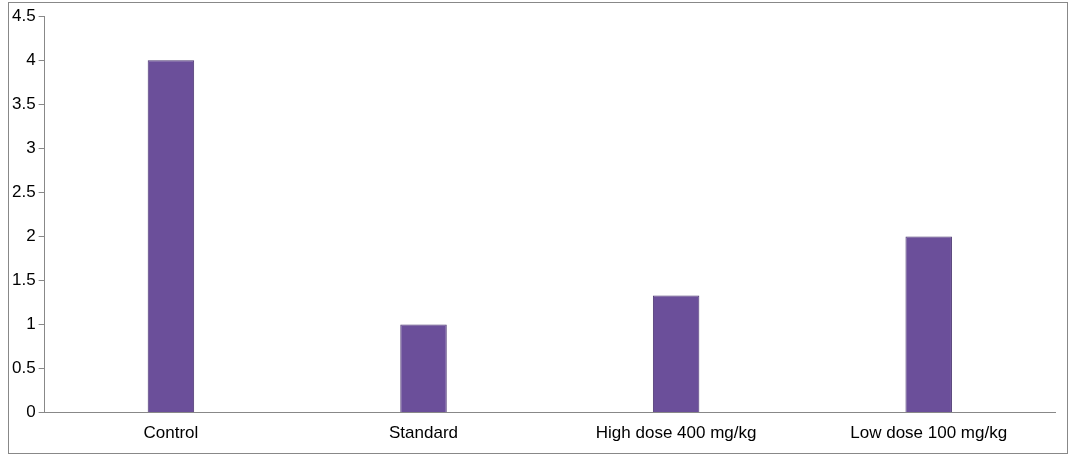  Describe the element at coordinates (23, 192) in the screenshot. I see `y-tick-label: 2.5` at that location.